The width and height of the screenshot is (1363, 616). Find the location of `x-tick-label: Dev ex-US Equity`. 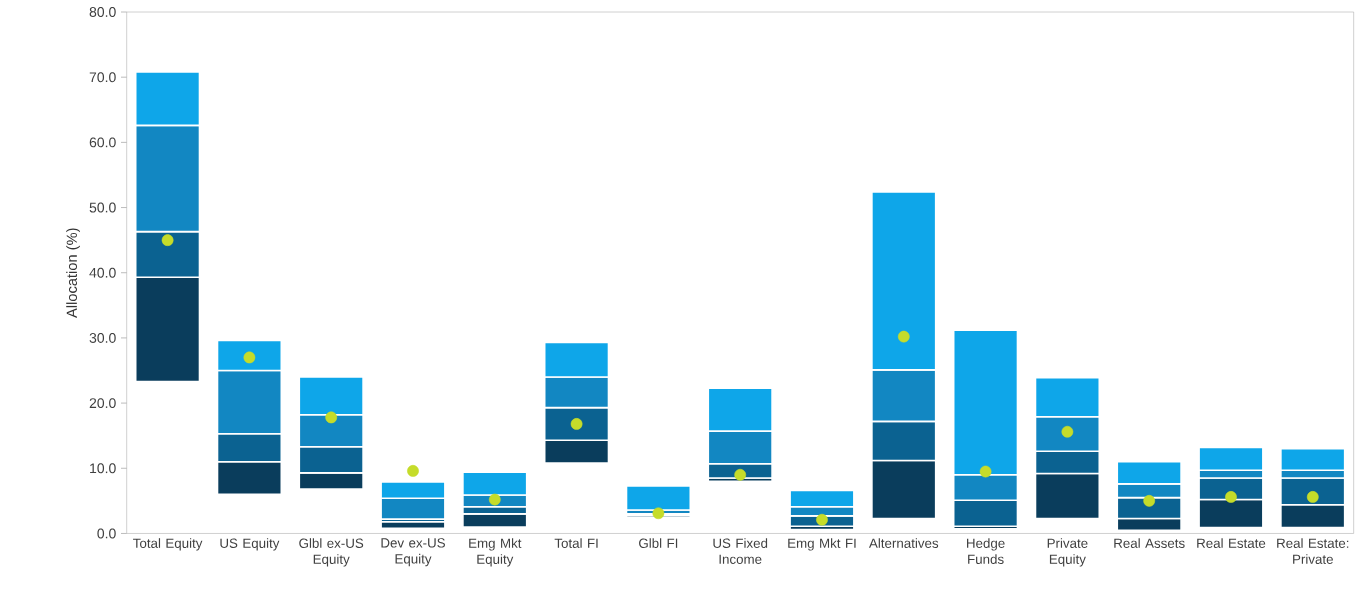

x-tick-label: Dev ex-US Equity is located at coordinates (413, 552).